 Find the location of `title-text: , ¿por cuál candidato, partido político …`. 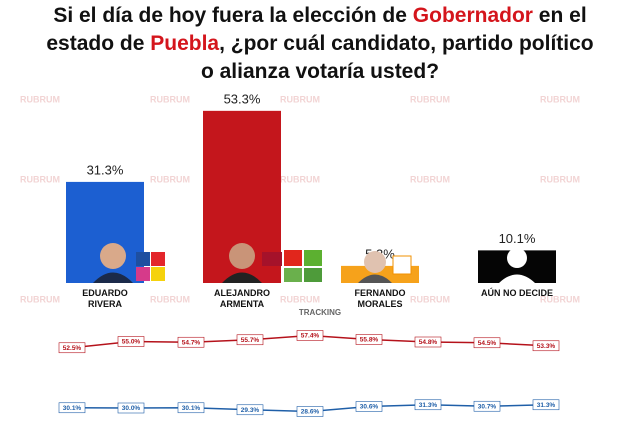

title-text: , ¿por cuál candidato, partido político … is located at coordinates (397, 57).